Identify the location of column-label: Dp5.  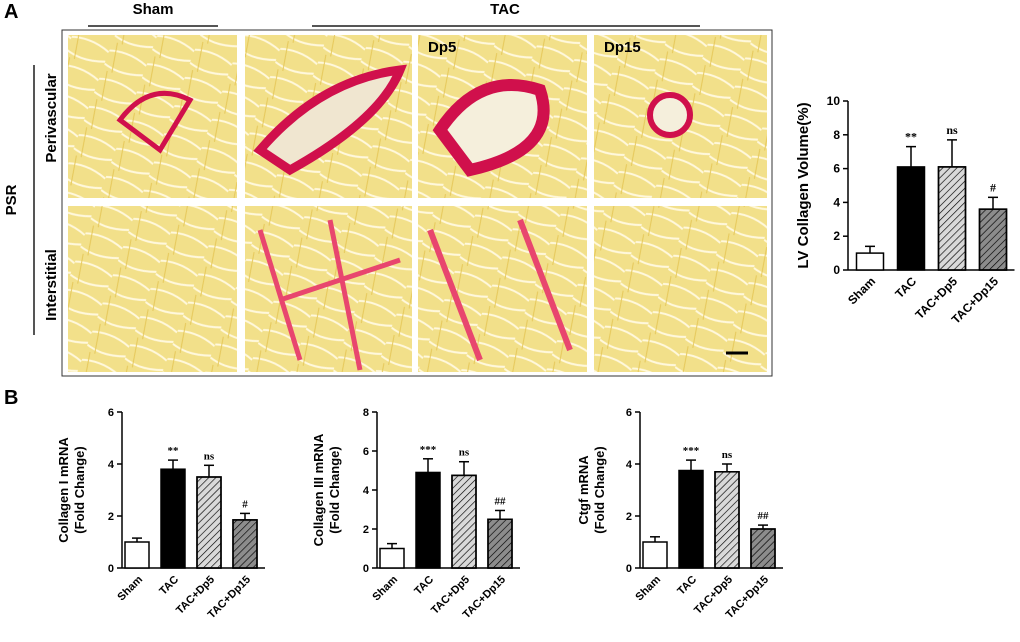
(442, 47).